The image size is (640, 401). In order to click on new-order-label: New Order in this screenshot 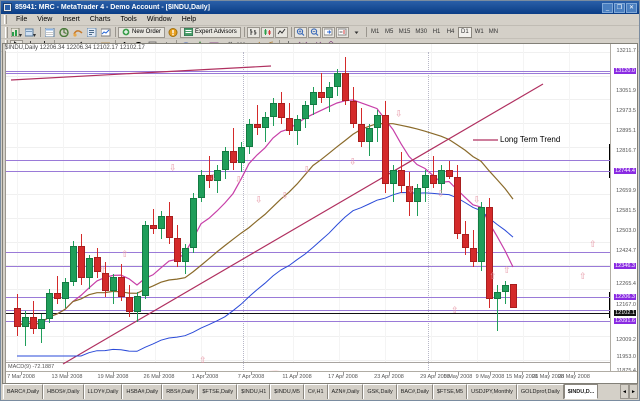, I will do `click(147, 32)`.